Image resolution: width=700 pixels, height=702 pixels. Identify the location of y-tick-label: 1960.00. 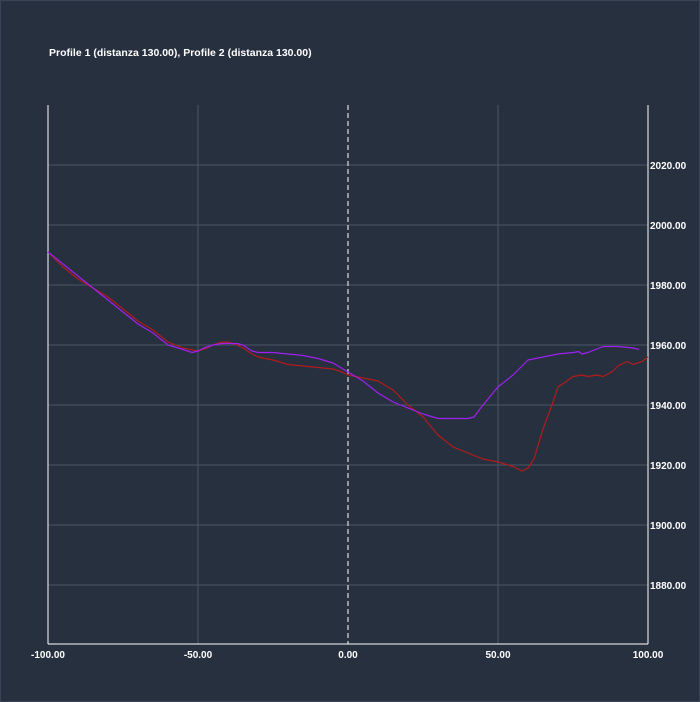
(668, 346).